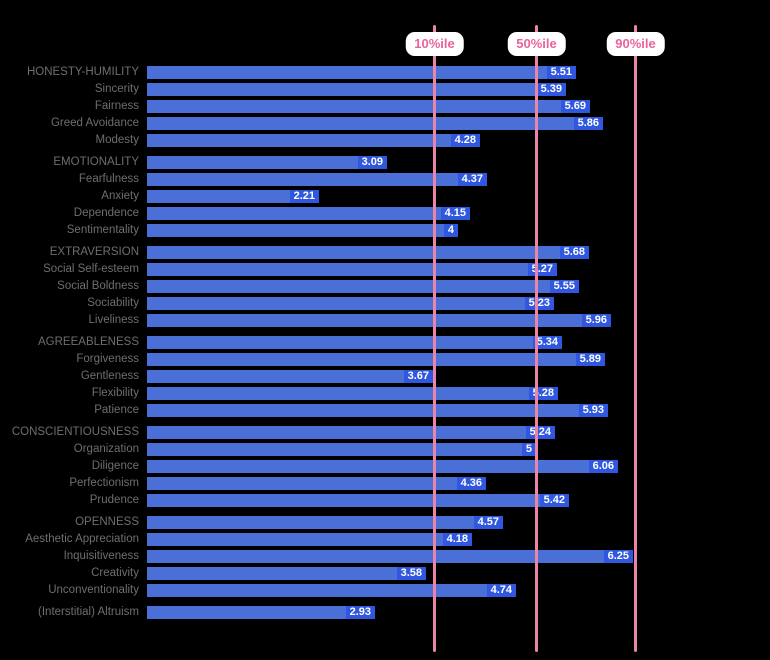 The height and width of the screenshot is (660, 770). Describe the element at coordinates (104, 483) in the screenshot. I see `trait-label: Perfectionism` at that location.